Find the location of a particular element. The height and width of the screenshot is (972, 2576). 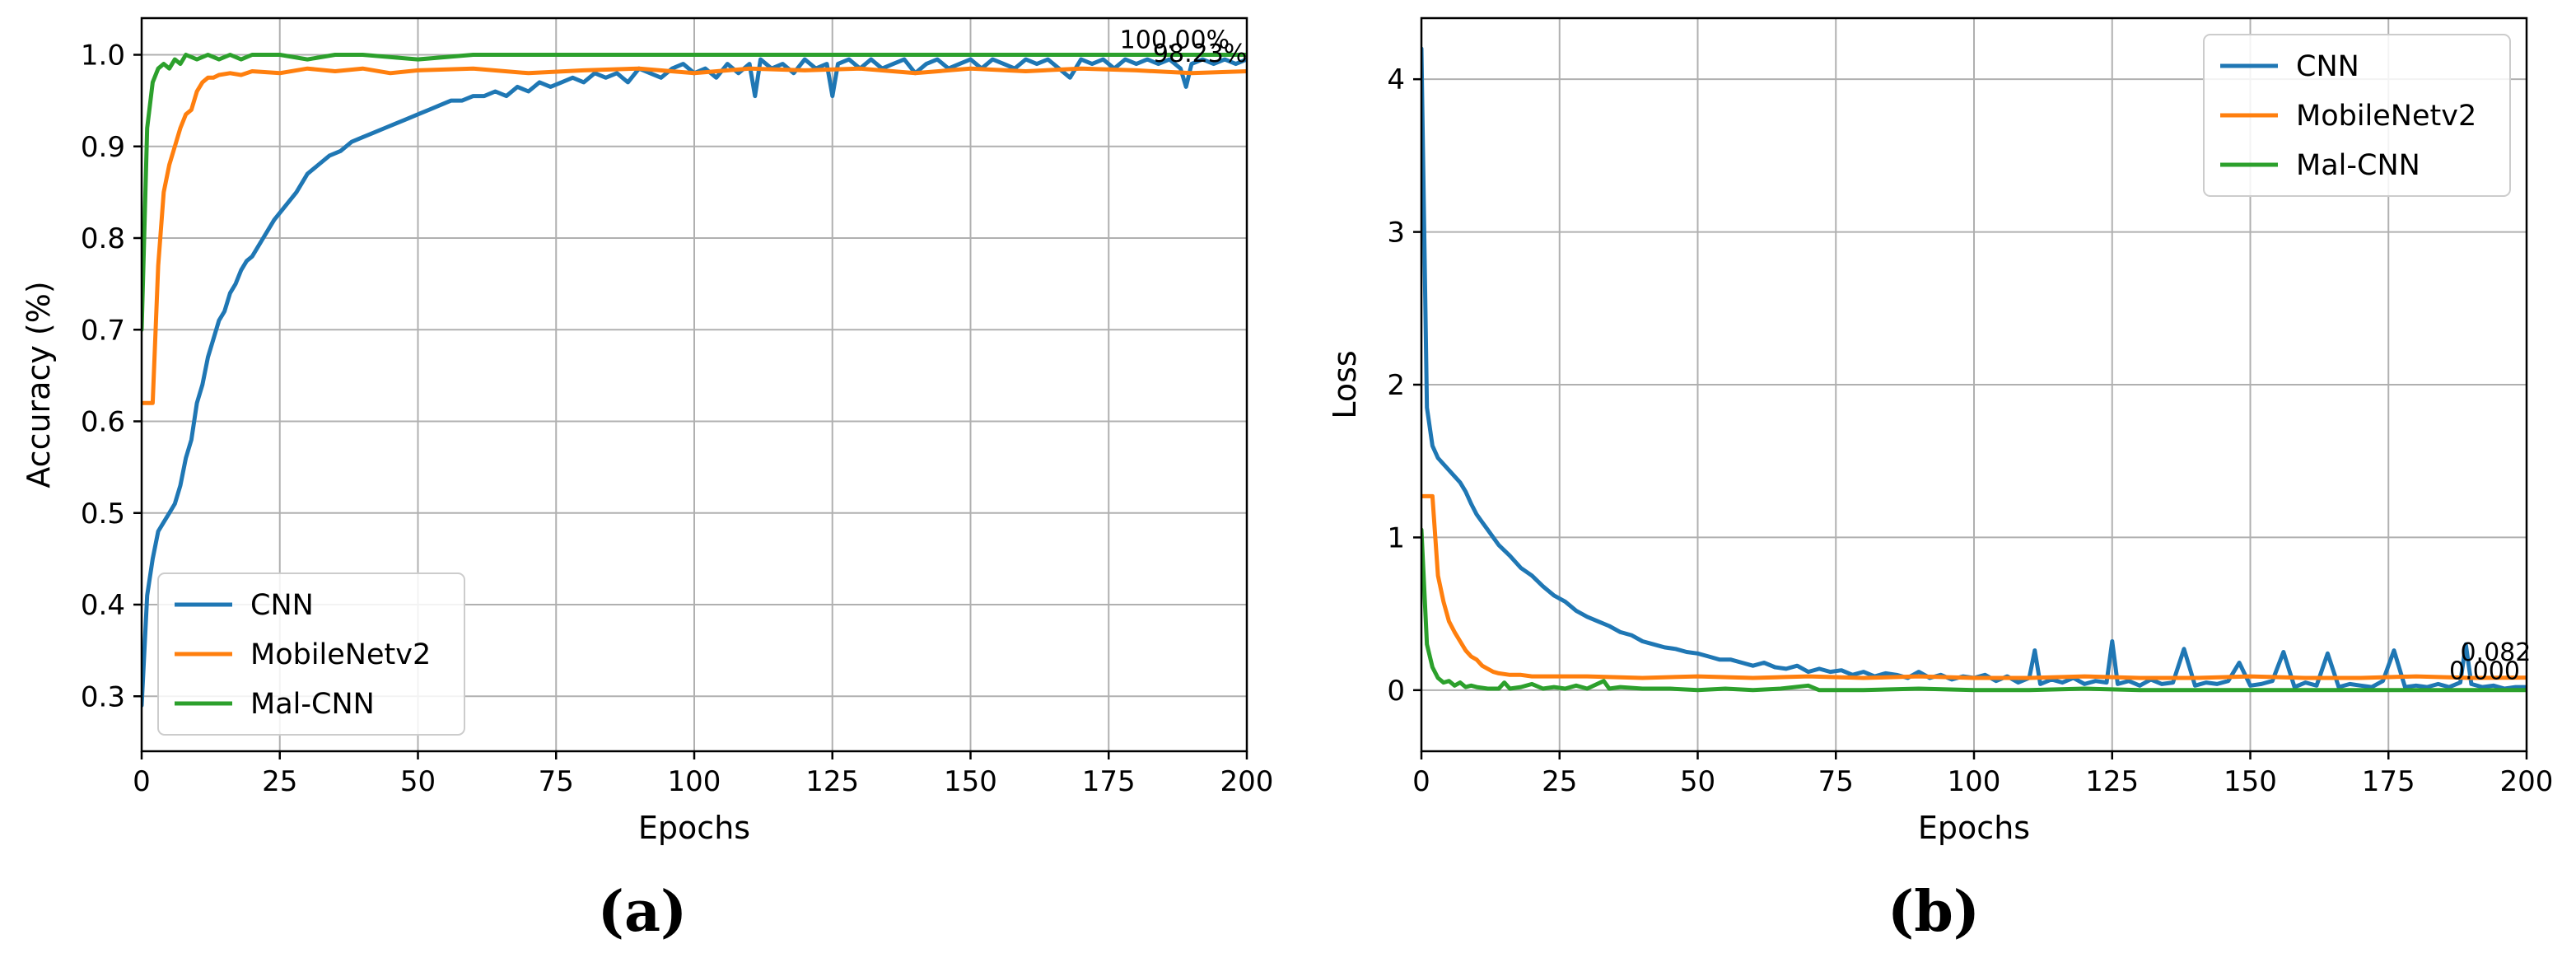

y-tick-label: 0.7 is located at coordinates (103, 330).